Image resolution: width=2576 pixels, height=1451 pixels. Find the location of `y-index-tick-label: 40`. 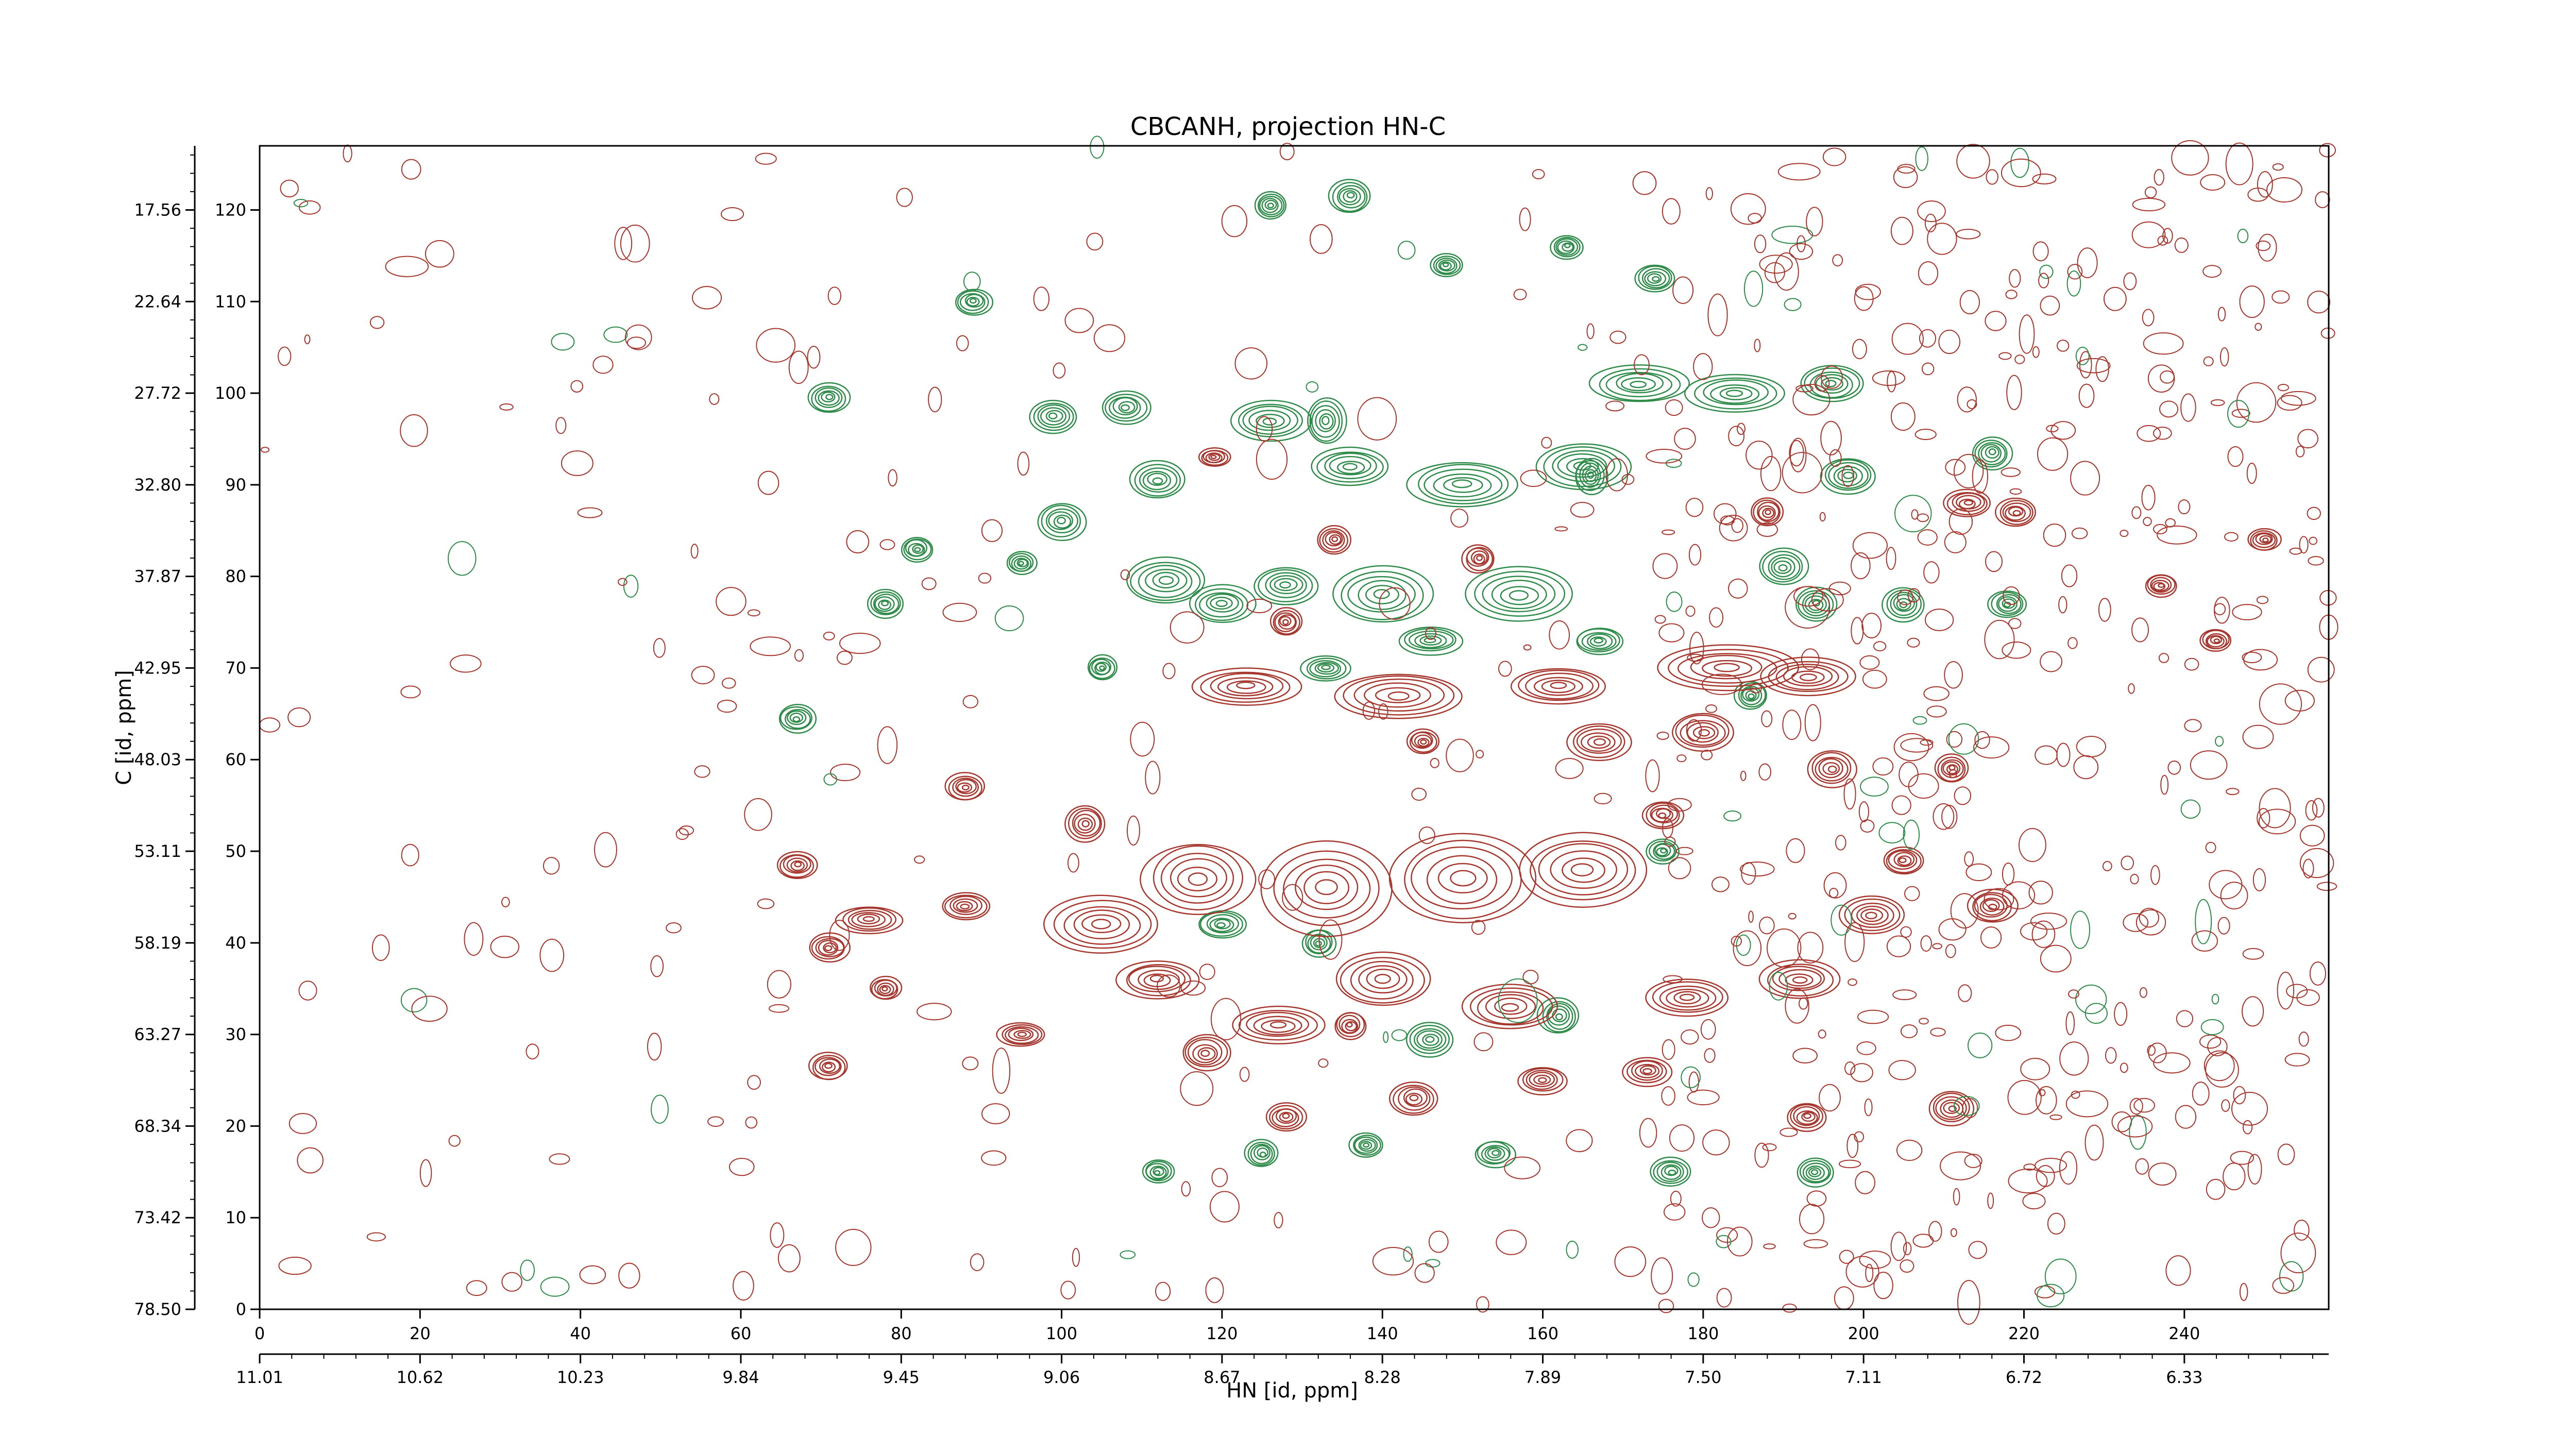

y-index-tick-label: 40 is located at coordinates (235, 943).